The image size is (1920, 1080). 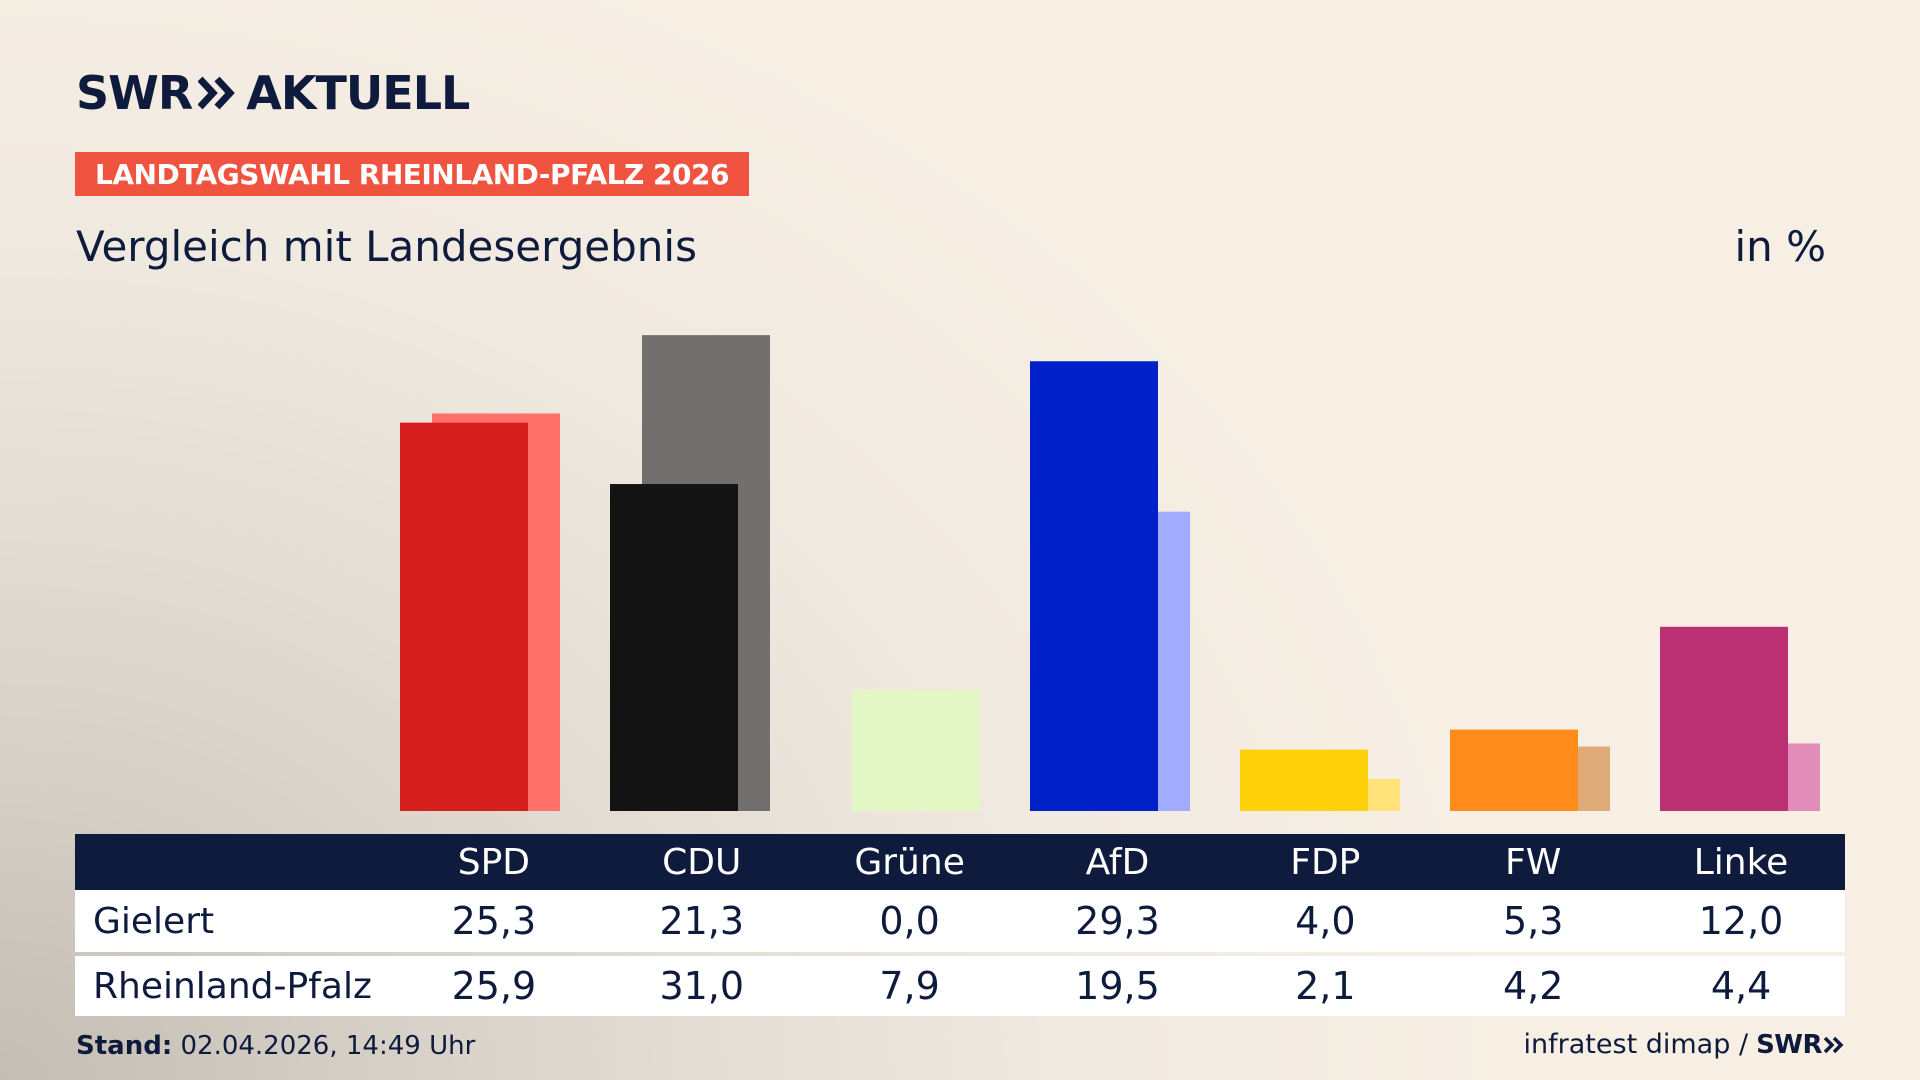 I want to click on value-cell: 7,9, so click(x=909, y=986).